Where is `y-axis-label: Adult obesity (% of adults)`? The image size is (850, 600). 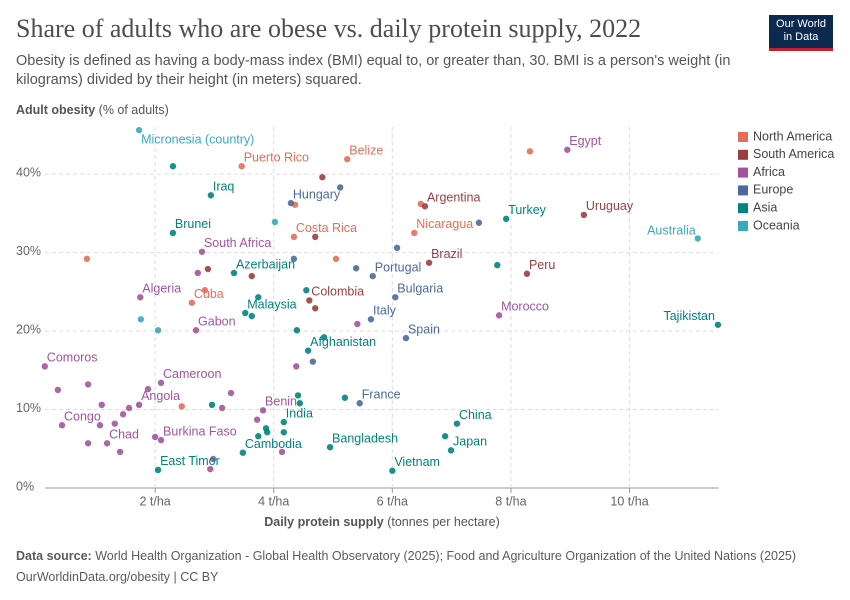
y-axis-label: Adult obesity (% of adults) is located at coordinates (92, 110).